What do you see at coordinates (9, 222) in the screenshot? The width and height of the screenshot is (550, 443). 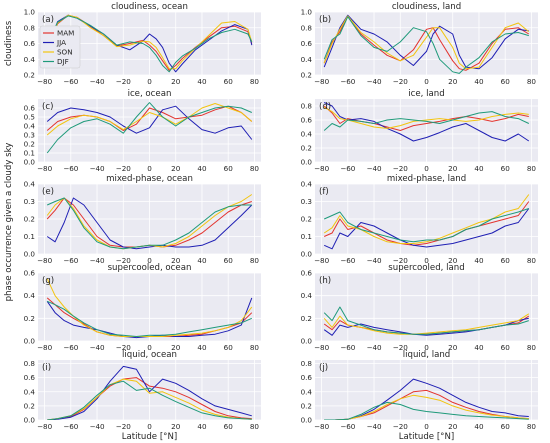 I see `figure-ylabel: phase occurrence given a cloudy sky` at bounding box center [9, 222].